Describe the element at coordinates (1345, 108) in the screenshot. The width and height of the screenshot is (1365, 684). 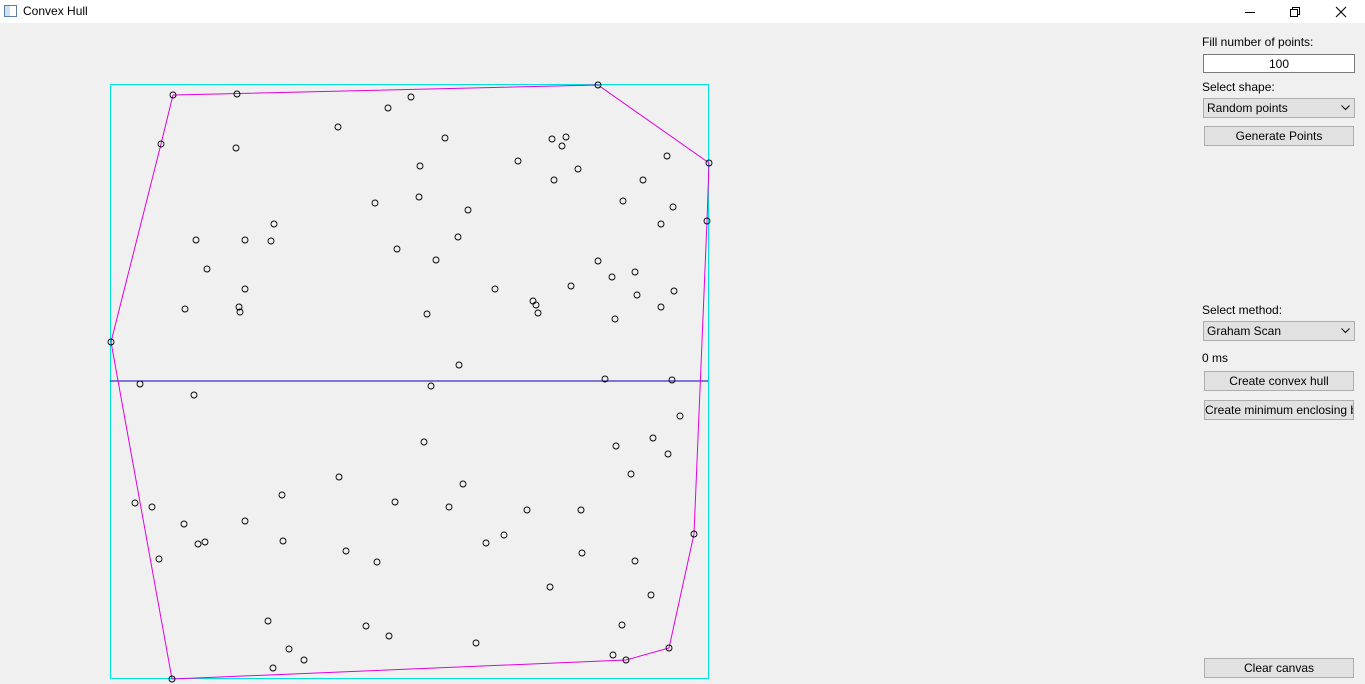
I see `chevron-down-icon` at that location.